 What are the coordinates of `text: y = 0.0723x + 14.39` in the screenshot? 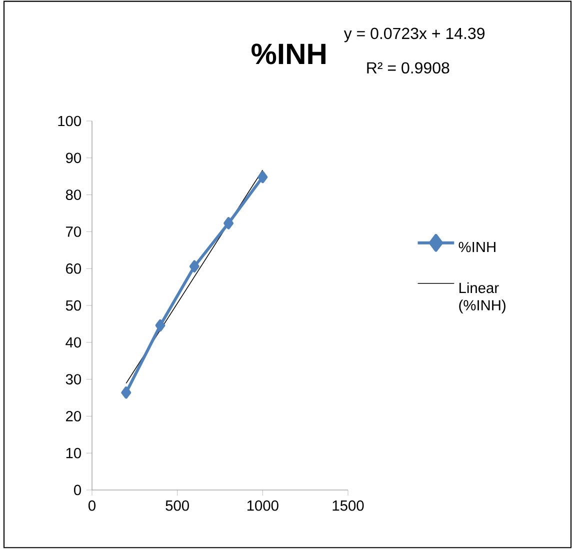 It's located at (414, 35).